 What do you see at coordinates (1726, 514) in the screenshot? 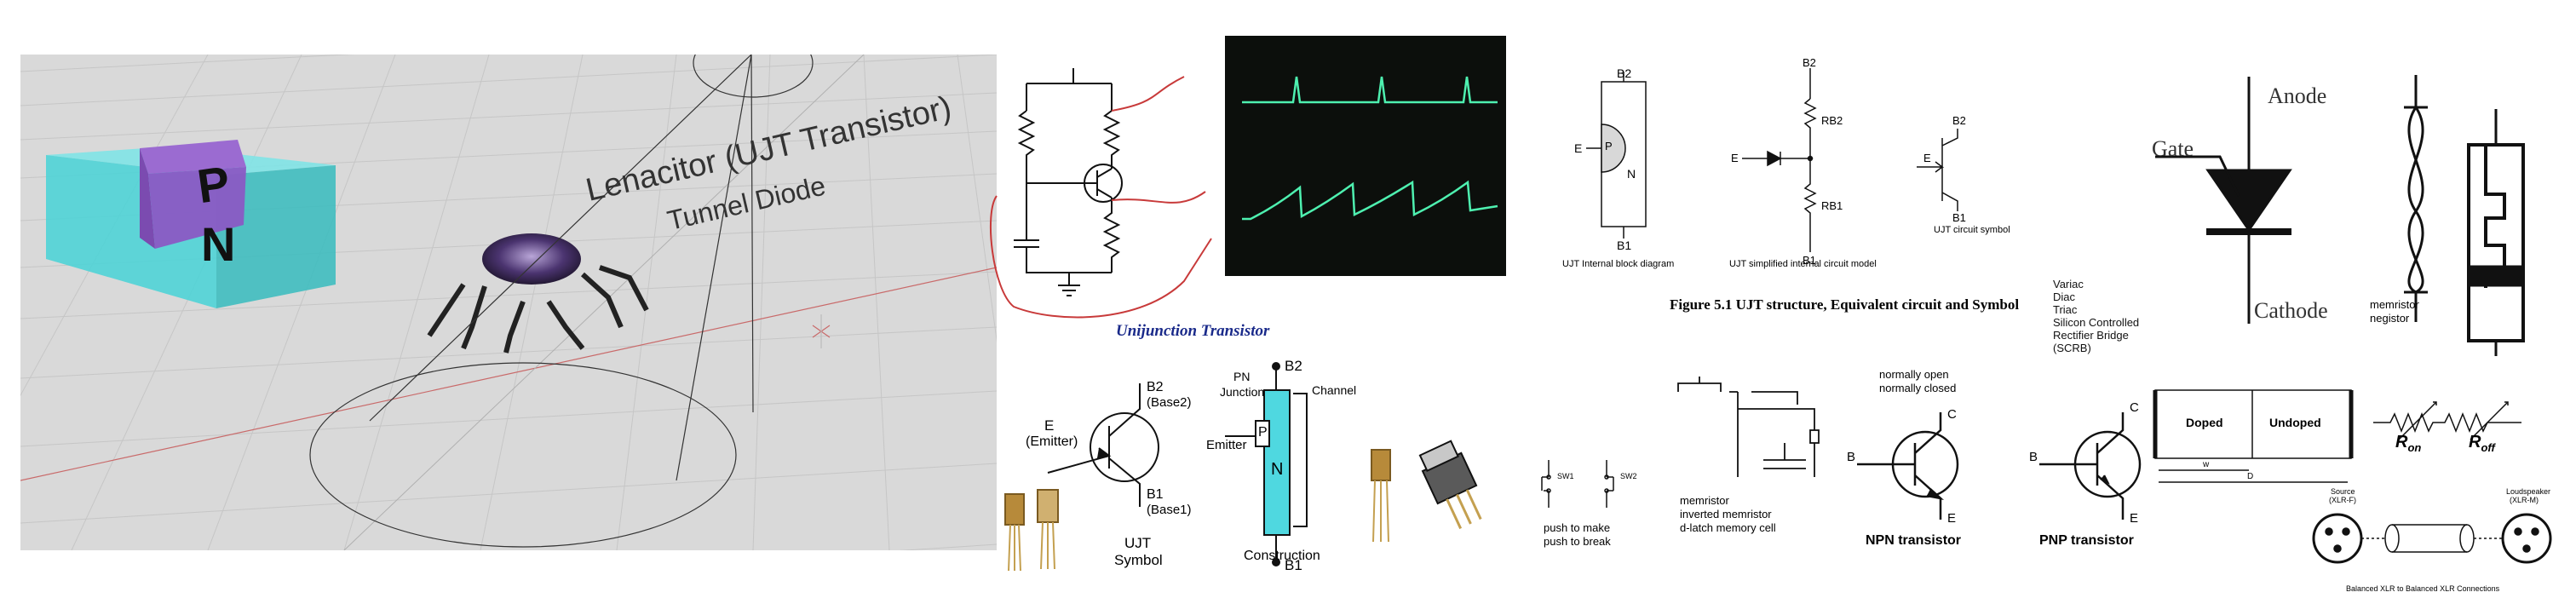
I see `memory-cell-line-2: inverted memristor` at bounding box center [1726, 514].